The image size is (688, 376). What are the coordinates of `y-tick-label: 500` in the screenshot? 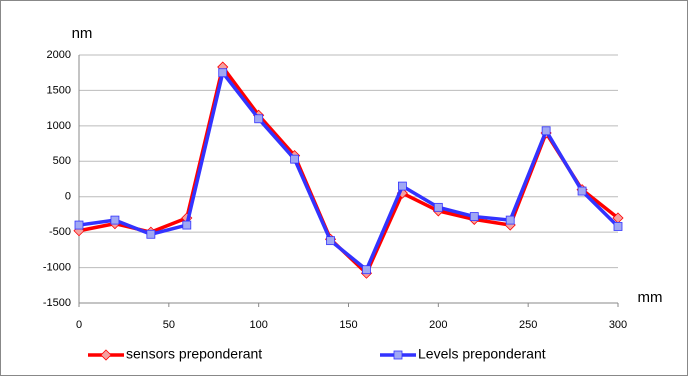 It's located at (62, 161).